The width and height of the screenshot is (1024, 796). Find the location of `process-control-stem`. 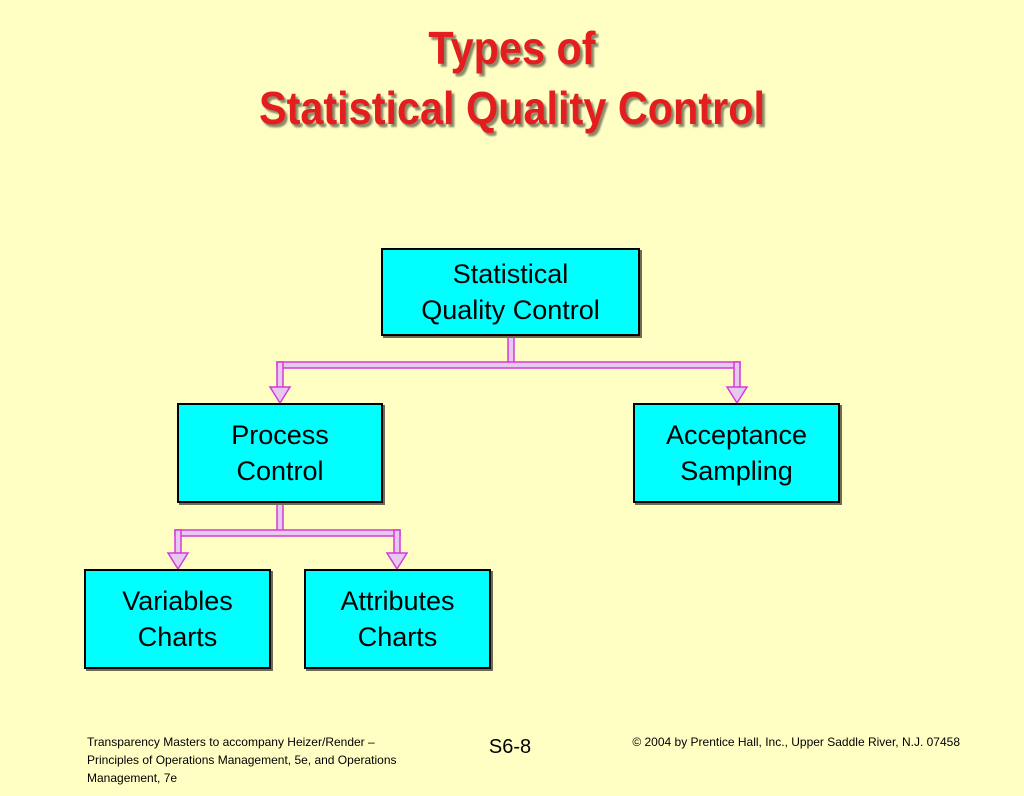

process-control-stem is located at coordinates (280, 518).